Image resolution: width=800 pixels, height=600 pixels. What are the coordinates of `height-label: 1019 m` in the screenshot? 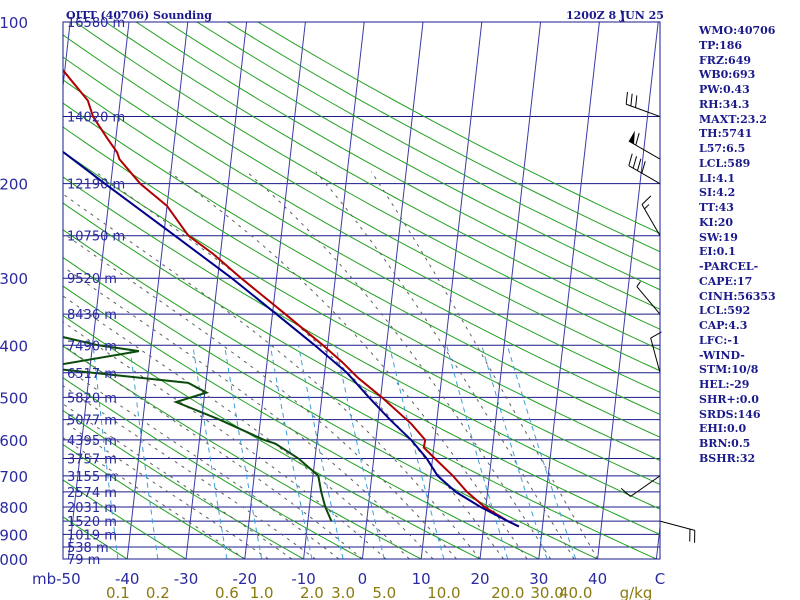 It's located at (92, 535).